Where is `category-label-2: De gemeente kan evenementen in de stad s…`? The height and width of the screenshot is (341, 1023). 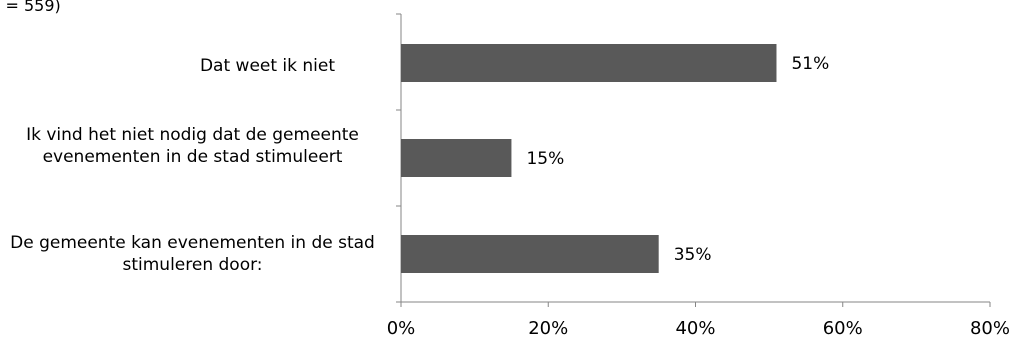
category-label-2: De gemeente kan evenementen in de stad s… is located at coordinates (192, 254).